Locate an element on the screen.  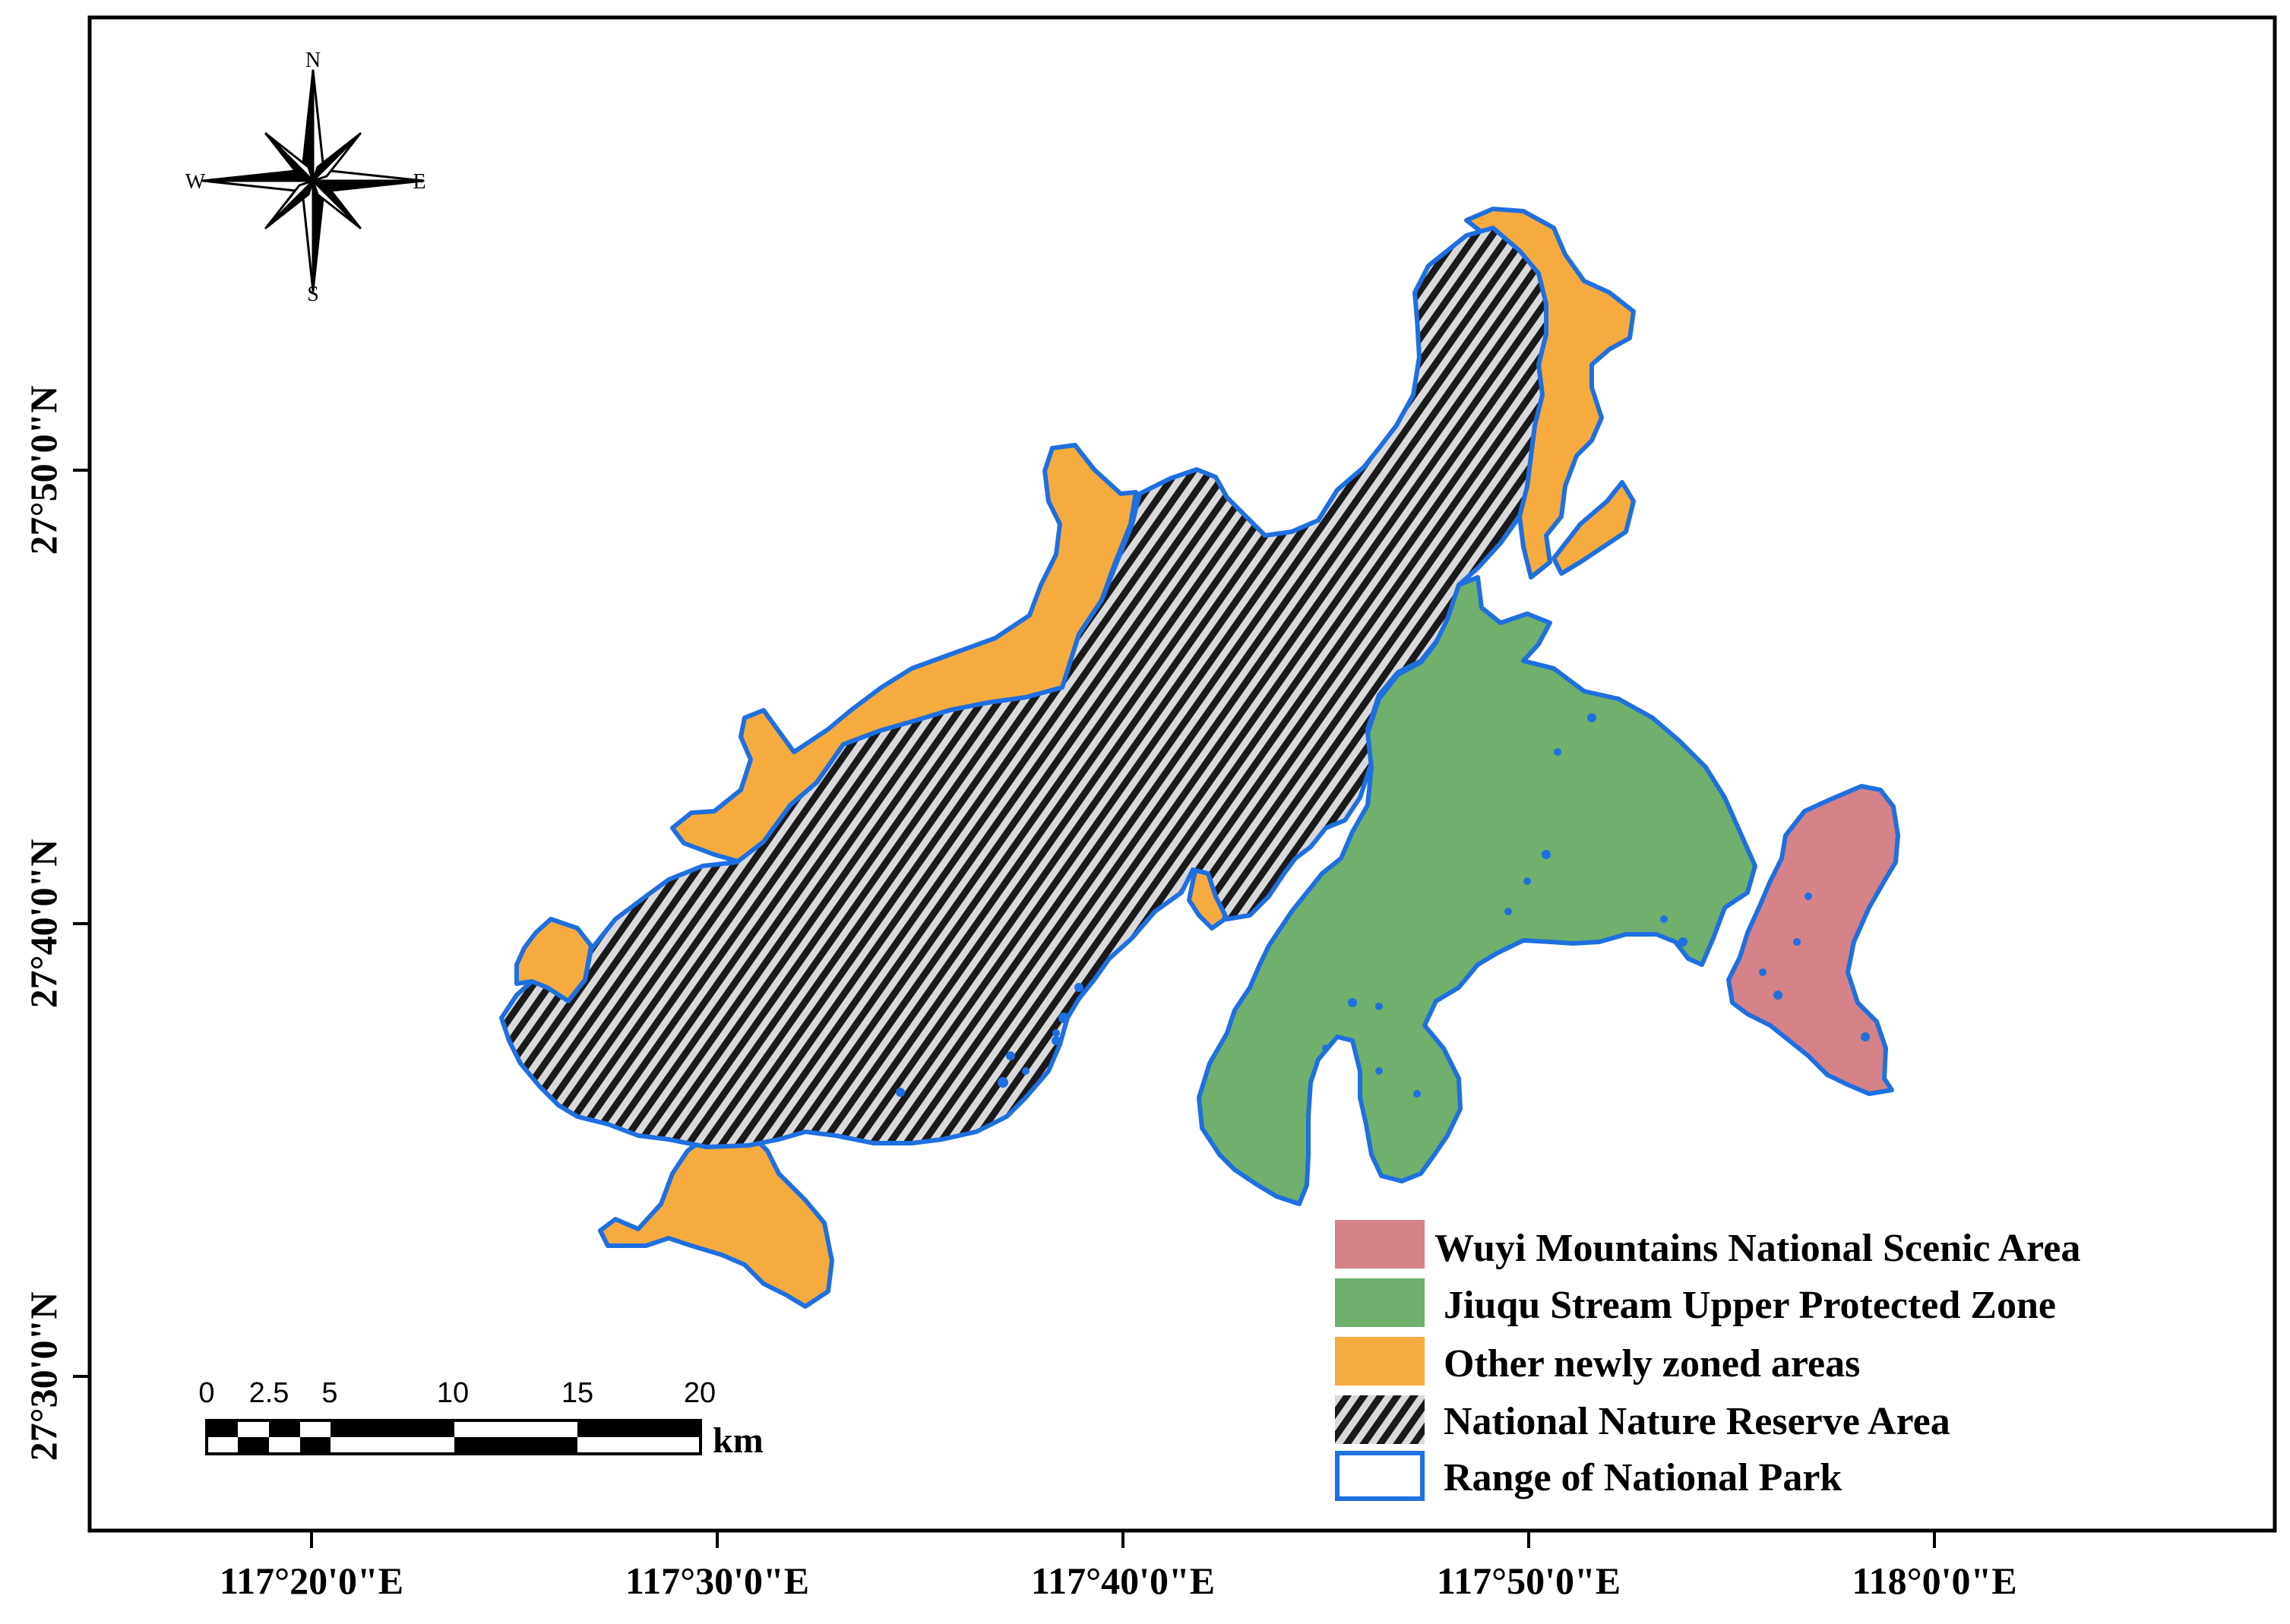
compass-label-south: S is located at coordinates (313, 295).